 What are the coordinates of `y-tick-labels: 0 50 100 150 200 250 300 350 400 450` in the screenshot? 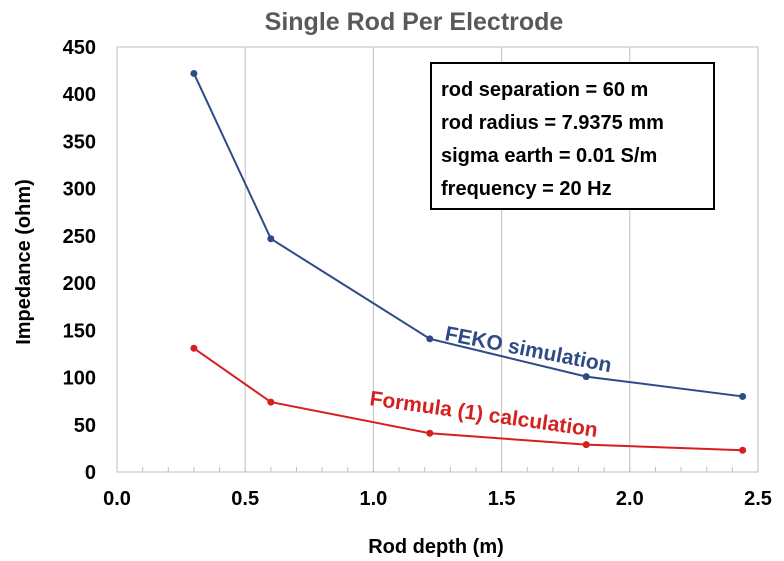 It's located at (79, 260).